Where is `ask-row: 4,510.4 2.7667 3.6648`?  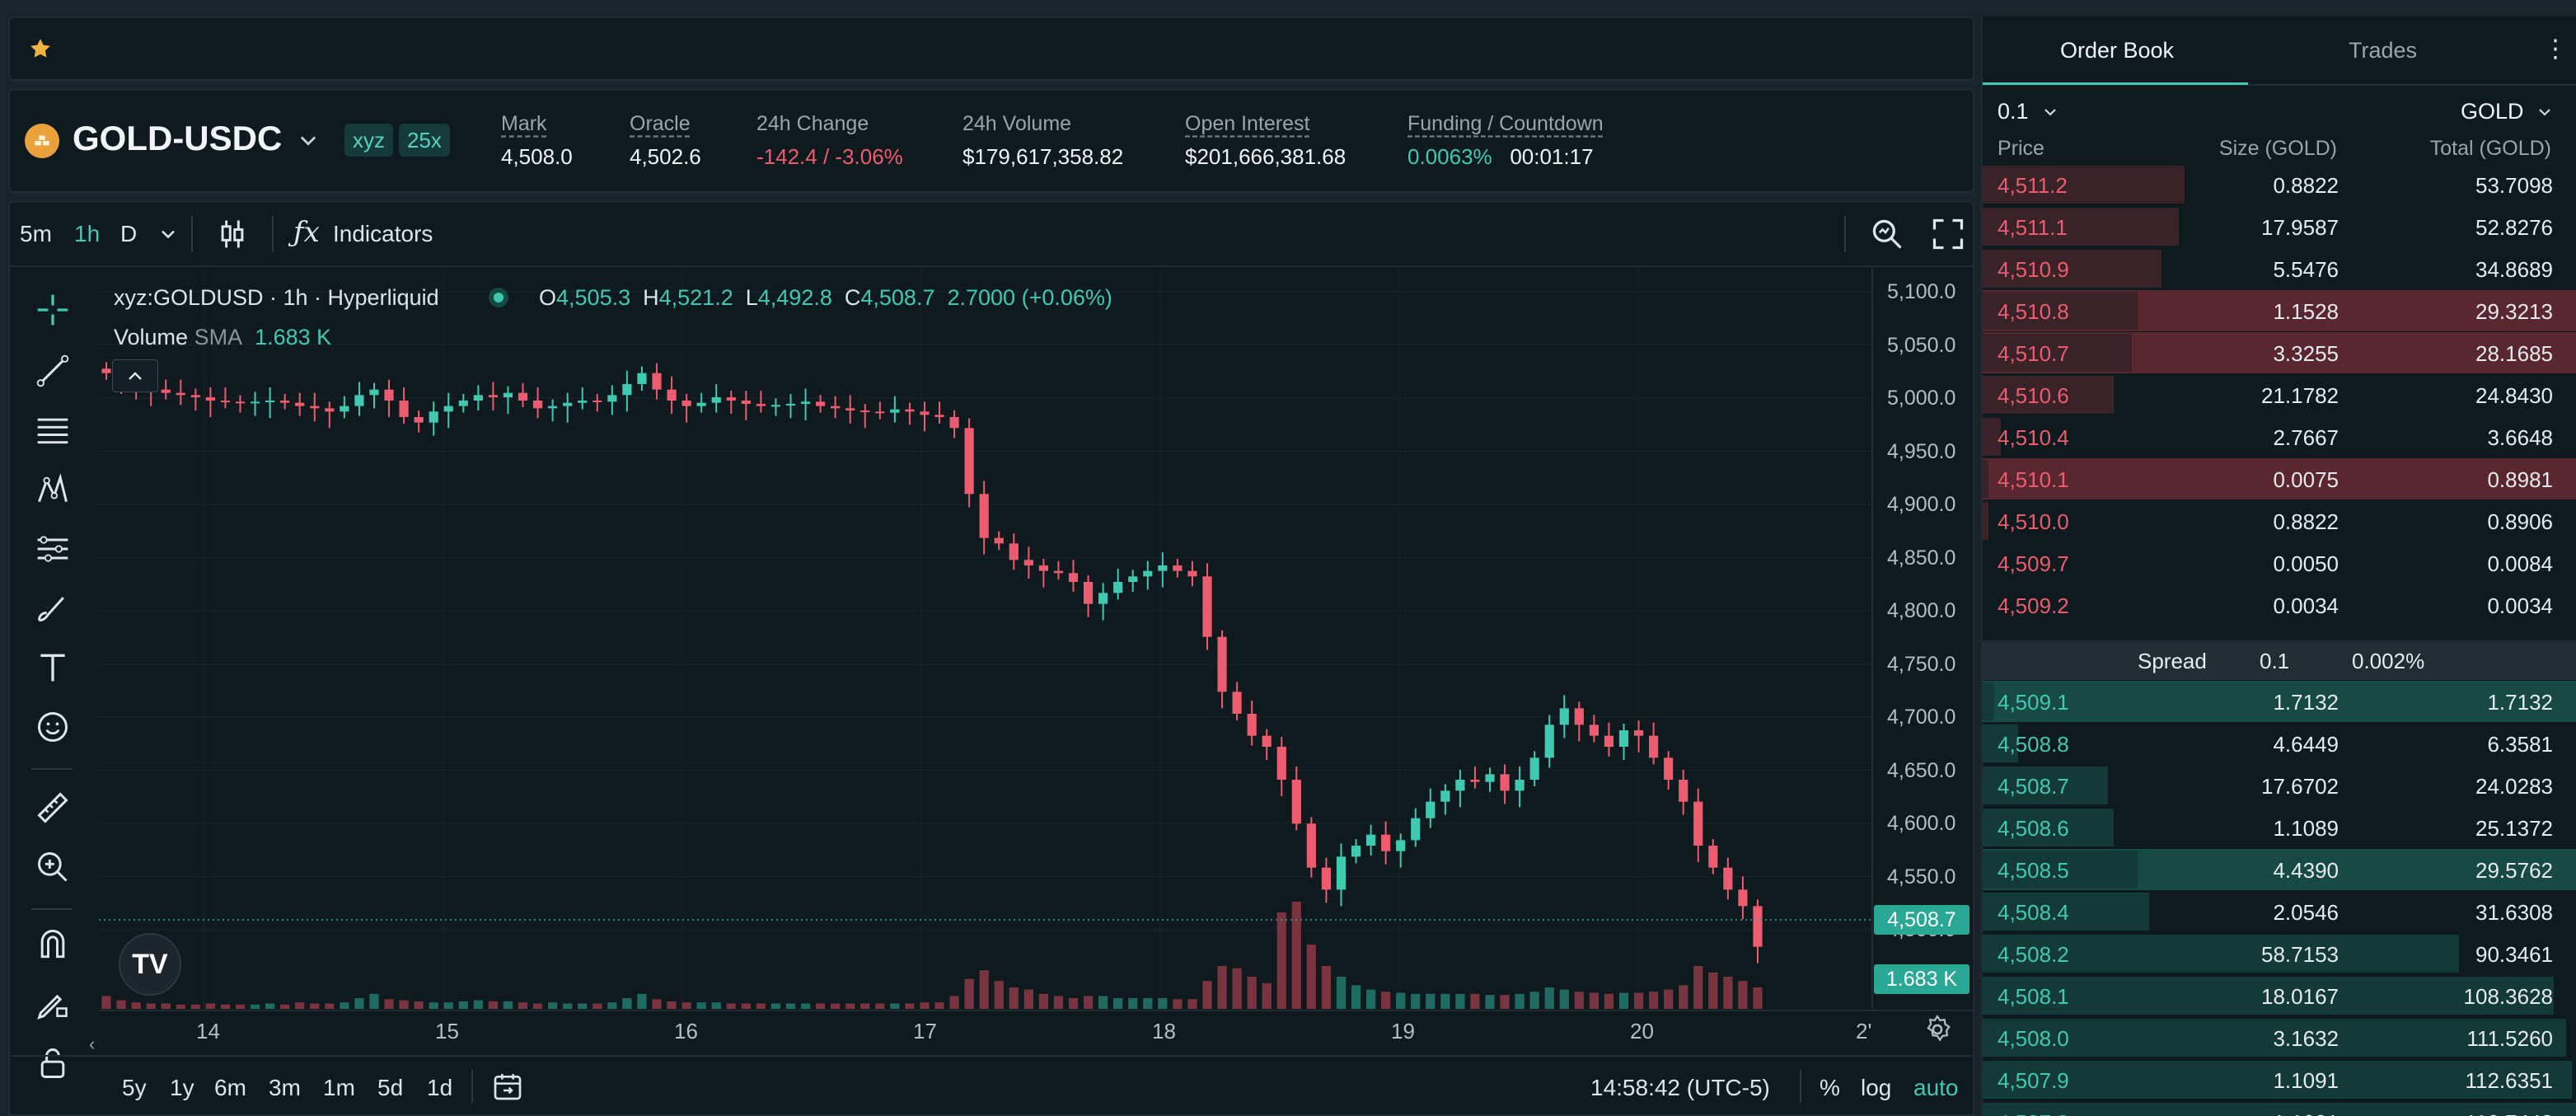 ask-row: 4,510.4 2.7667 3.6648 is located at coordinates (2279, 437).